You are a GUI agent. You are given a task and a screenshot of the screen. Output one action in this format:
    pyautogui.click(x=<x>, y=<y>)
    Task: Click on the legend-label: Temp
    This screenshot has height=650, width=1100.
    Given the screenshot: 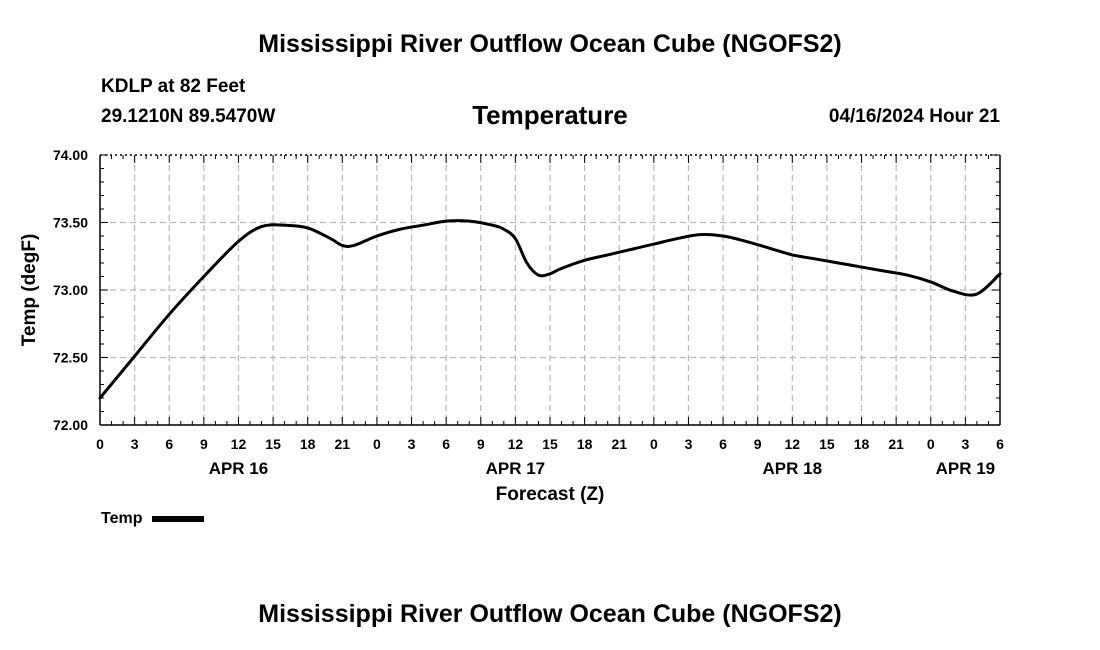 What is the action you would take?
    pyautogui.click(x=122, y=518)
    